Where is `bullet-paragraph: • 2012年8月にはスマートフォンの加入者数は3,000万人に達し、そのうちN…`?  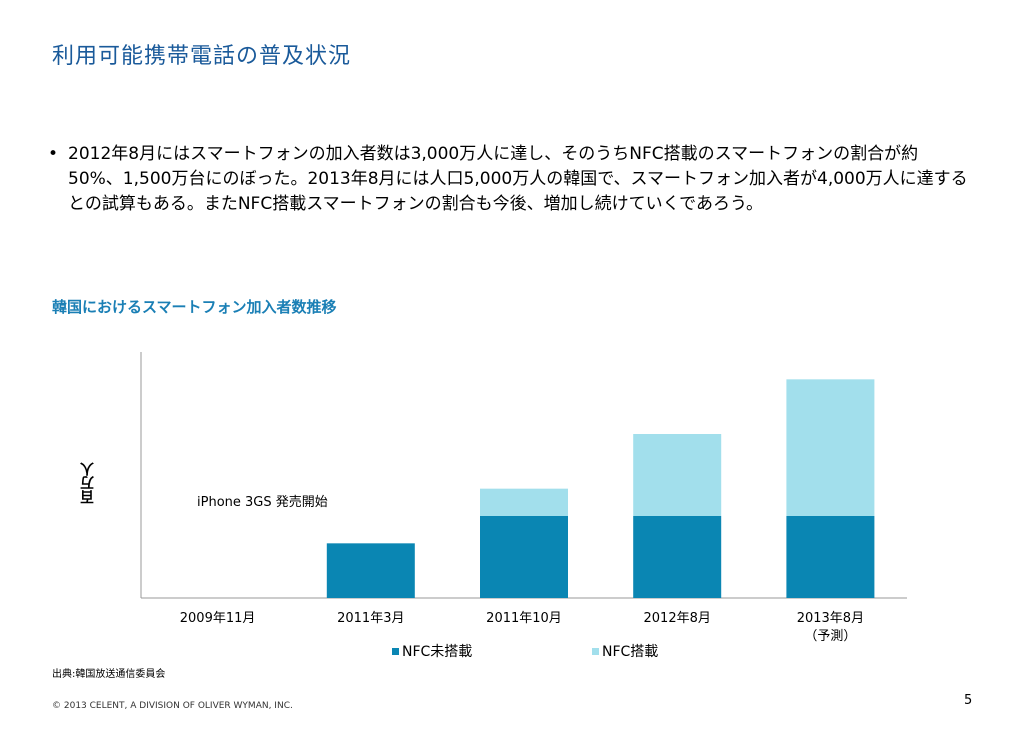
bullet-paragraph: • 2012年8月にはスマートフォンの加入者数は3,000万人に達し、そのうちN… is located at coordinates (508, 179).